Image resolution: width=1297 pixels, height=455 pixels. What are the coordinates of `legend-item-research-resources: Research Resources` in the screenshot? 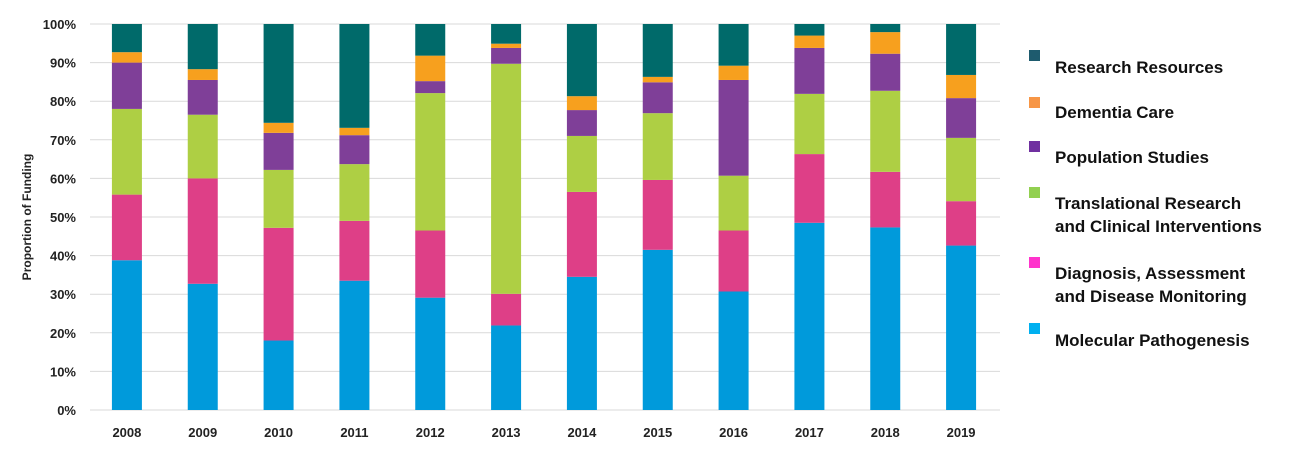 It's located at (1160, 73).